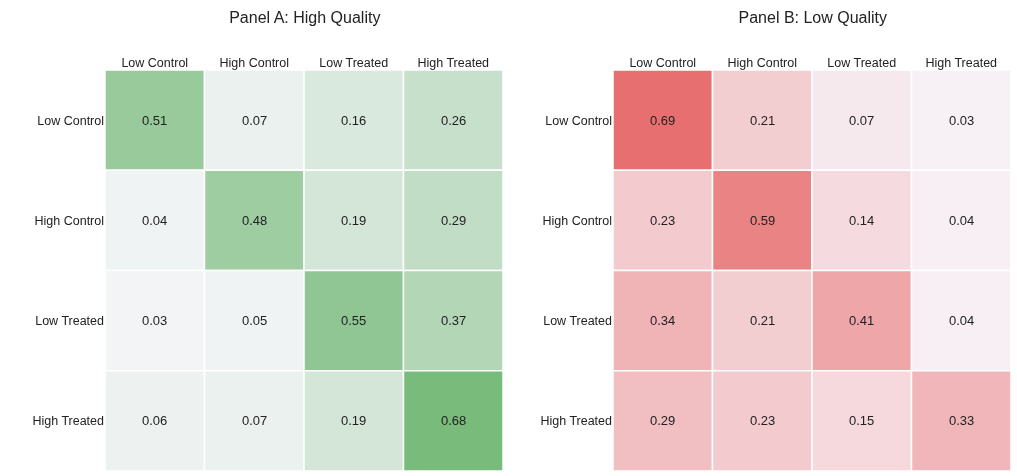  Describe the element at coordinates (255, 320) in the screenshot. I see `data-label: 0.05` at that location.